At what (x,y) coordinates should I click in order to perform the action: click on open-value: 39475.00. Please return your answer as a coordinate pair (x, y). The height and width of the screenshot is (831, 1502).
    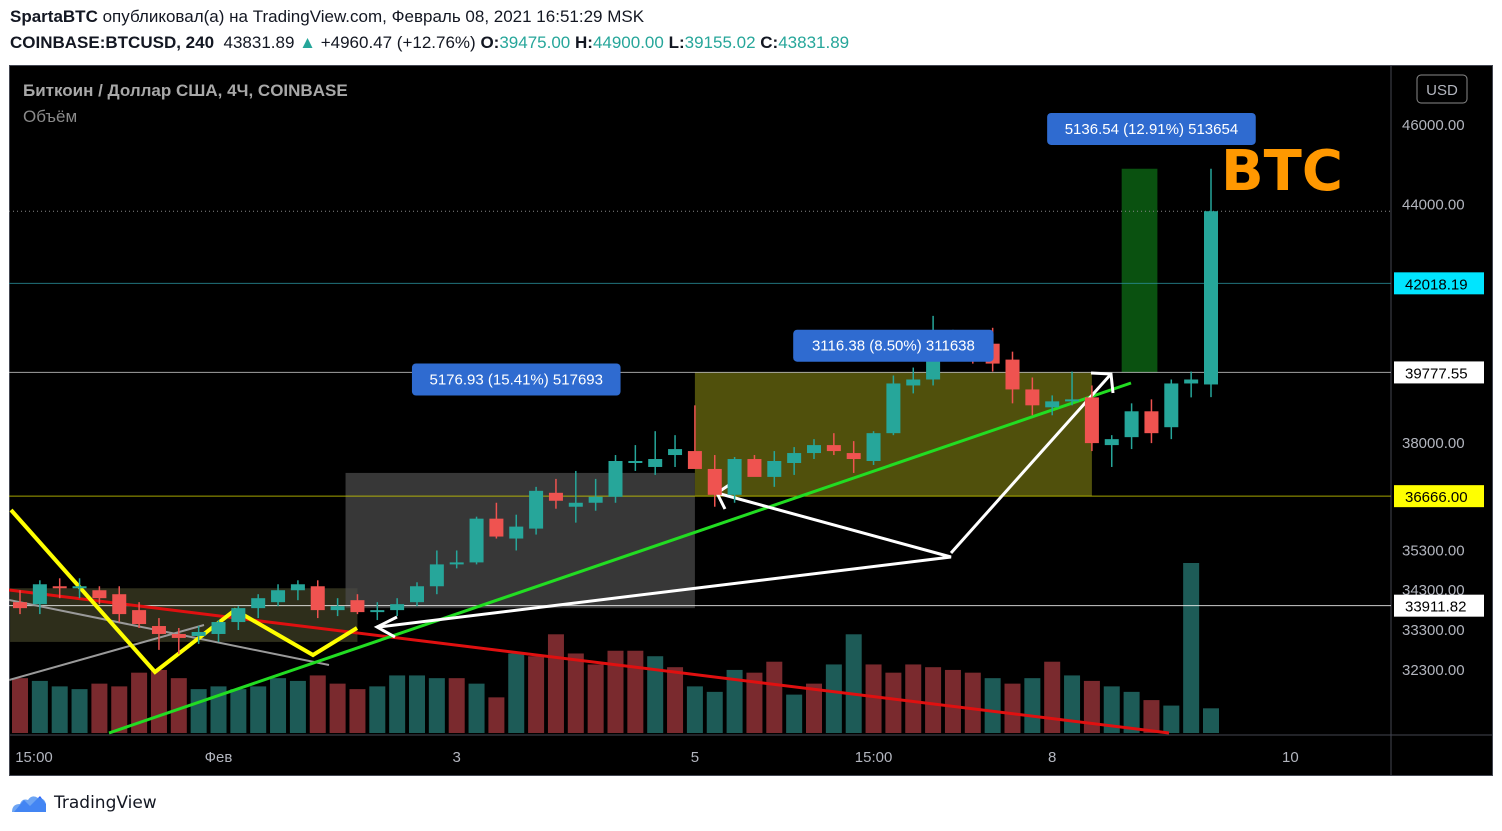
    Looking at the image, I should click on (535, 42).